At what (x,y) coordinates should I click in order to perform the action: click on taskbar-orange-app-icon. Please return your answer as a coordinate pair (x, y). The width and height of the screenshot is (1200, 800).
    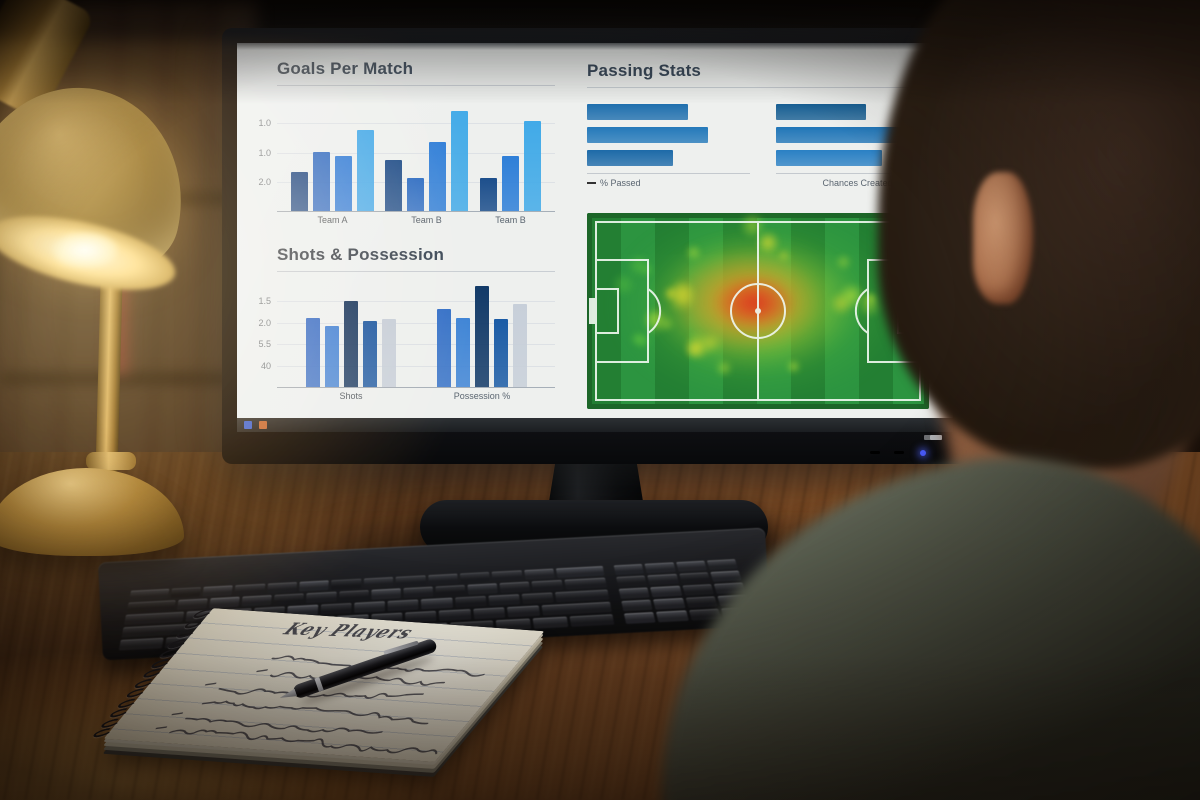
    Looking at the image, I should click on (263, 425).